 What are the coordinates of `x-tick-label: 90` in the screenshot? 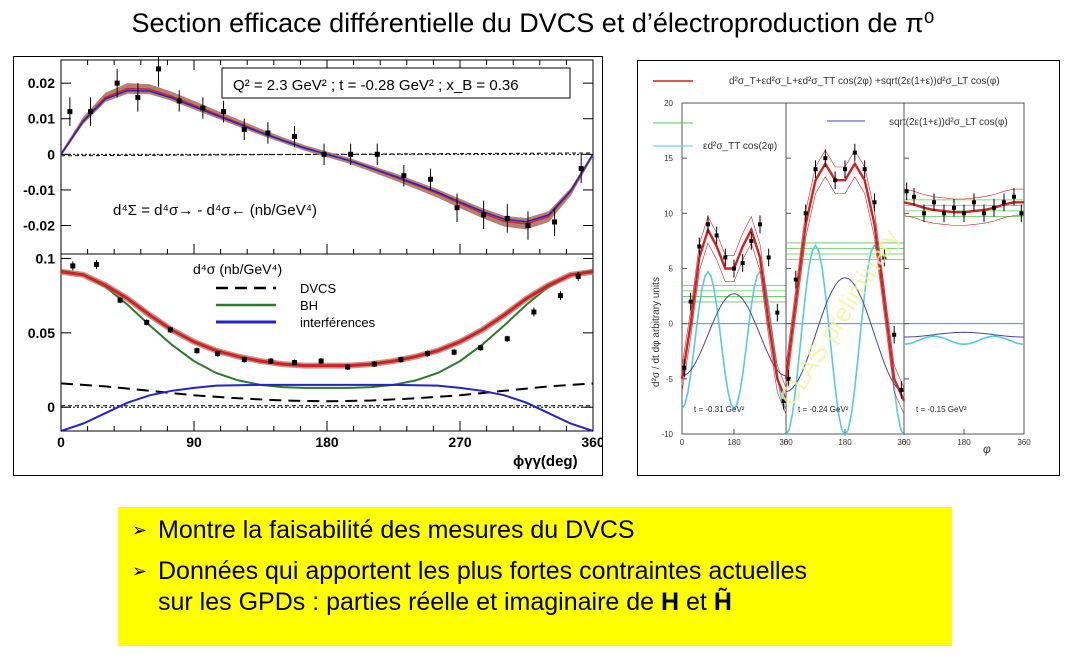 It's located at (194, 442).